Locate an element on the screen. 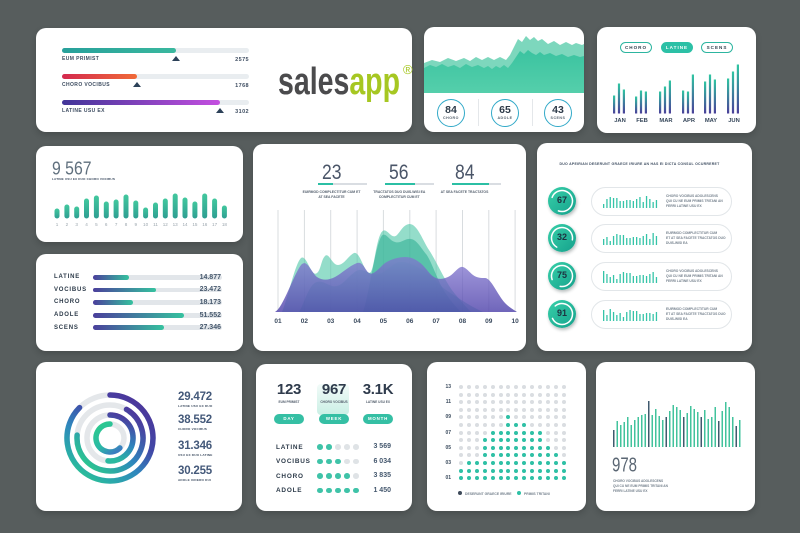 This screenshot has width=800, height=533. svg-text: 9 567 is located at coordinates (72, 168).